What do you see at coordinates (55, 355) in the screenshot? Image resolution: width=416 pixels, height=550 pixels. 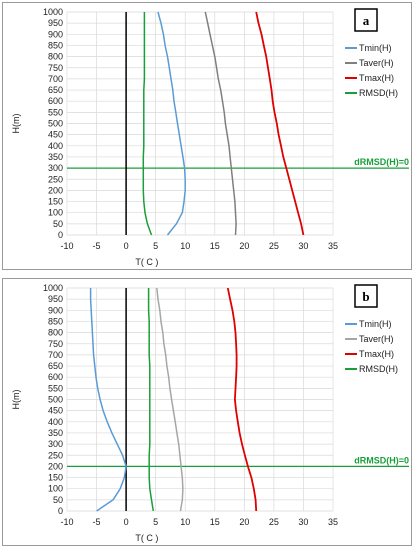 I see `chart-b-y-tick-label: 700` at bounding box center [55, 355].